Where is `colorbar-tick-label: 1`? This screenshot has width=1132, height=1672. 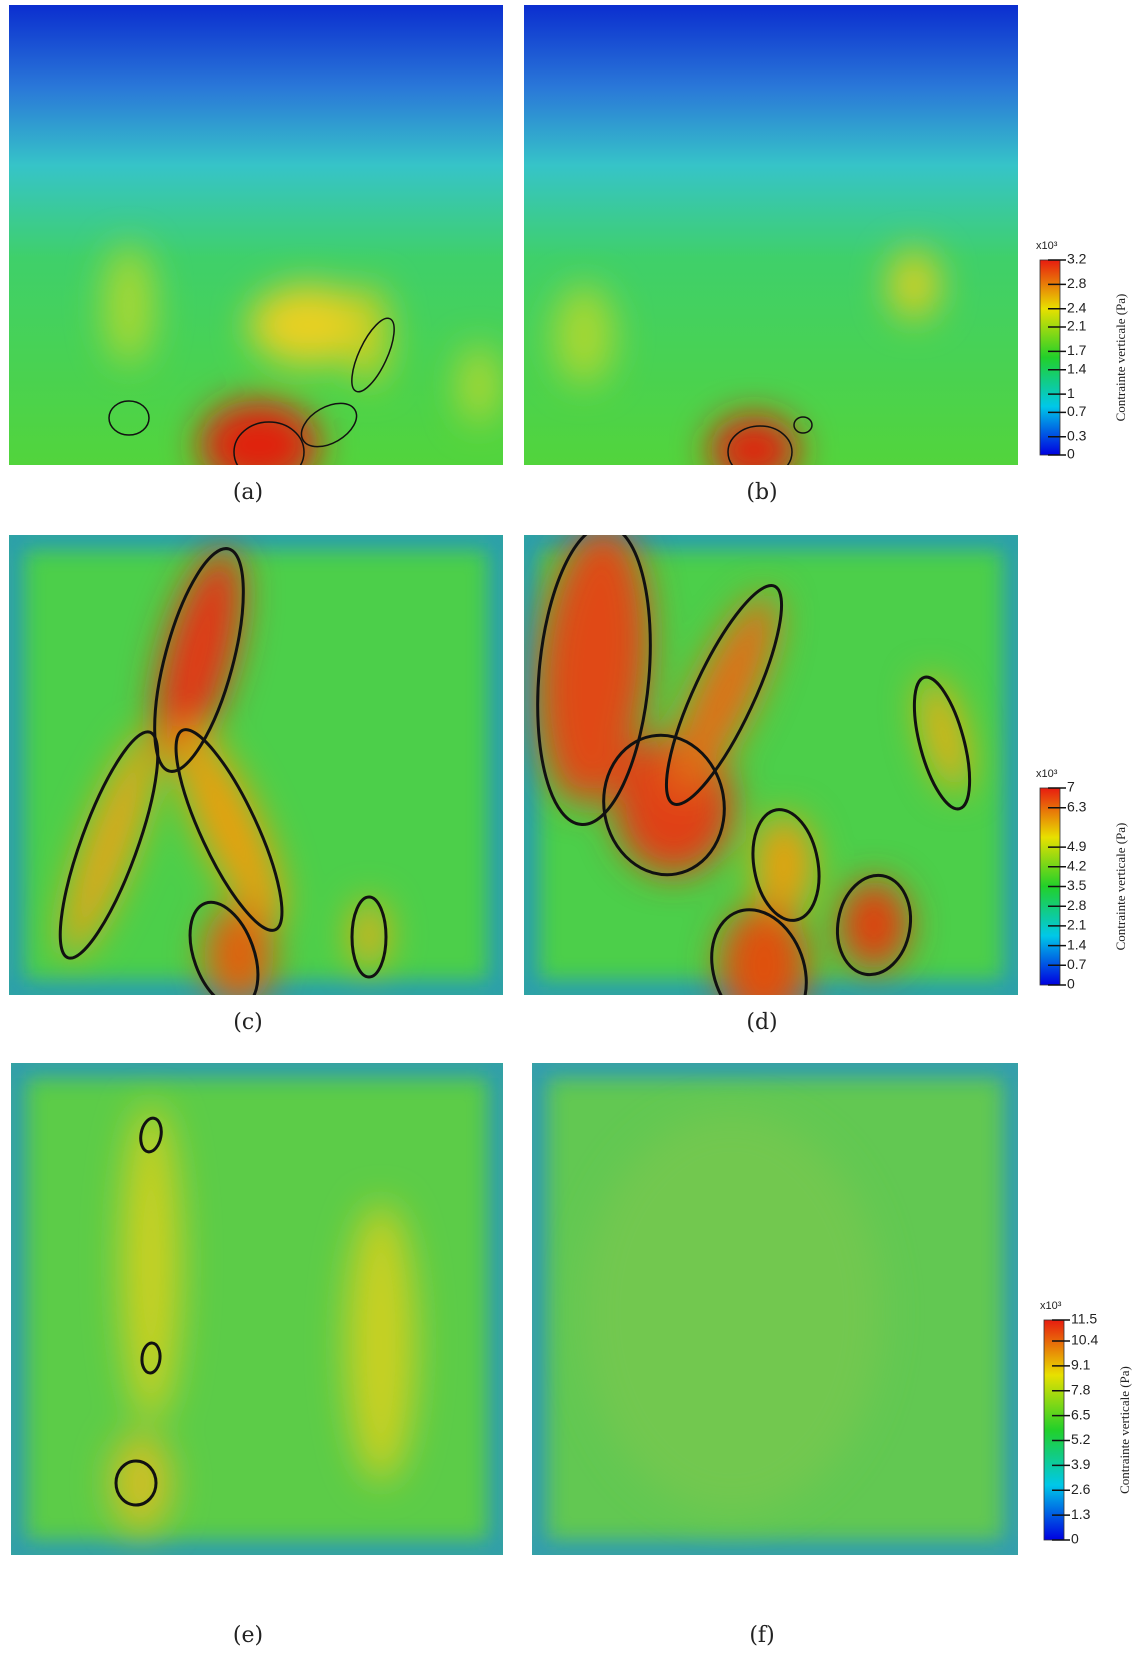 colorbar-tick-label: 1 is located at coordinates (1071, 393).